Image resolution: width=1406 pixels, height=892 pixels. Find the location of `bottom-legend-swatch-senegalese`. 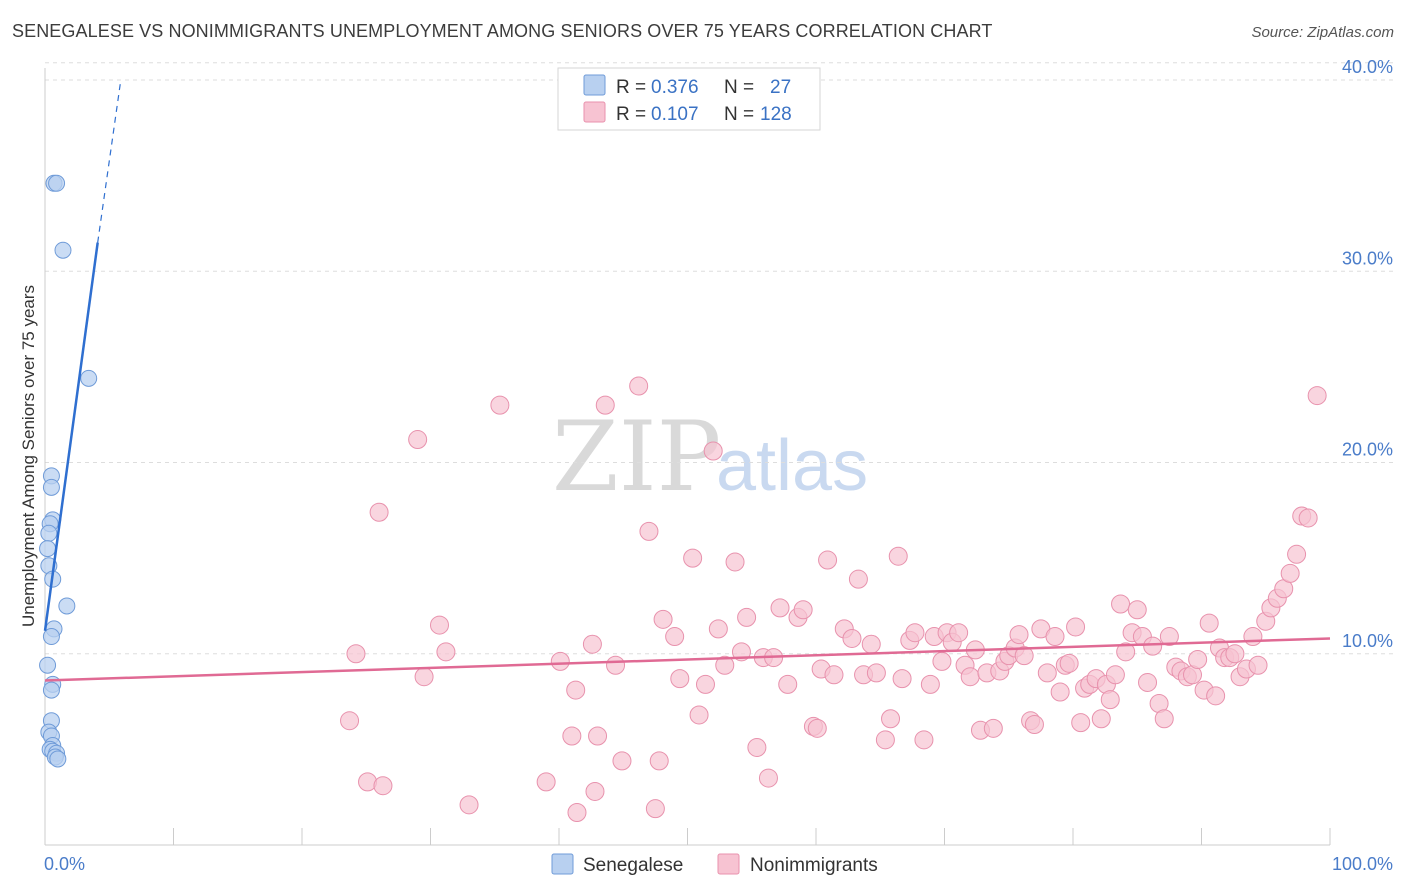

bottom-legend-swatch-senegalese is located at coordinates (562, 864).